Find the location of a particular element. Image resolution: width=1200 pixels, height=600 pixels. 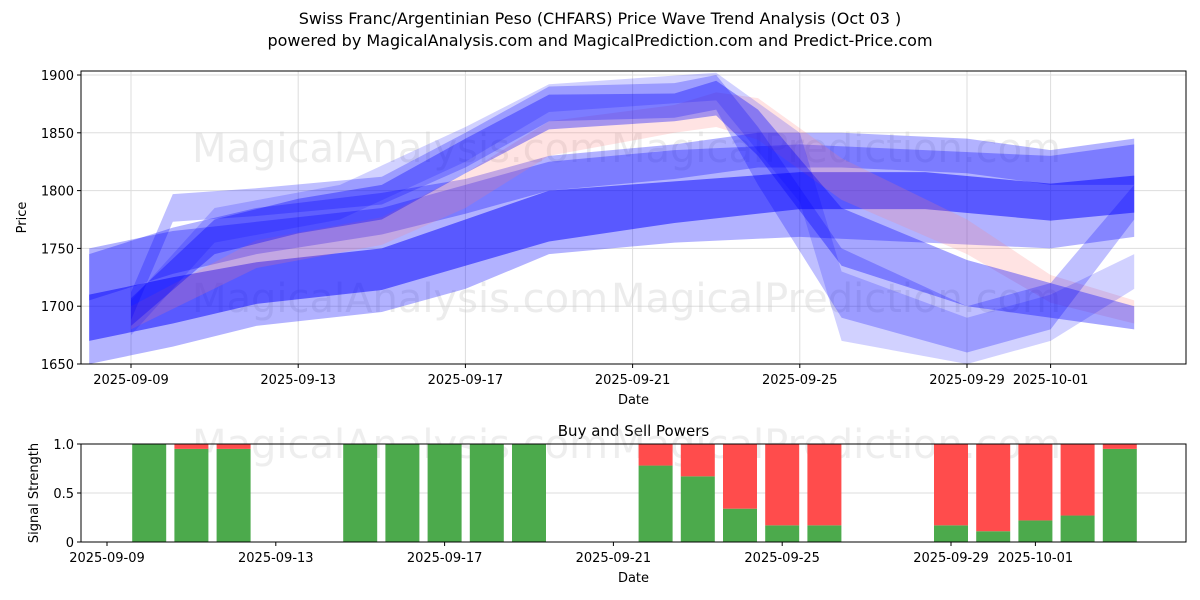

y-tick-label: 1750 is located at coordinates (57, 249).